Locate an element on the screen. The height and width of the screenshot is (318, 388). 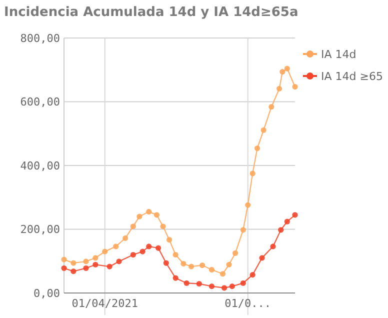
x-tick-label: 01/04/2021 is located at coordinates (105, 303).